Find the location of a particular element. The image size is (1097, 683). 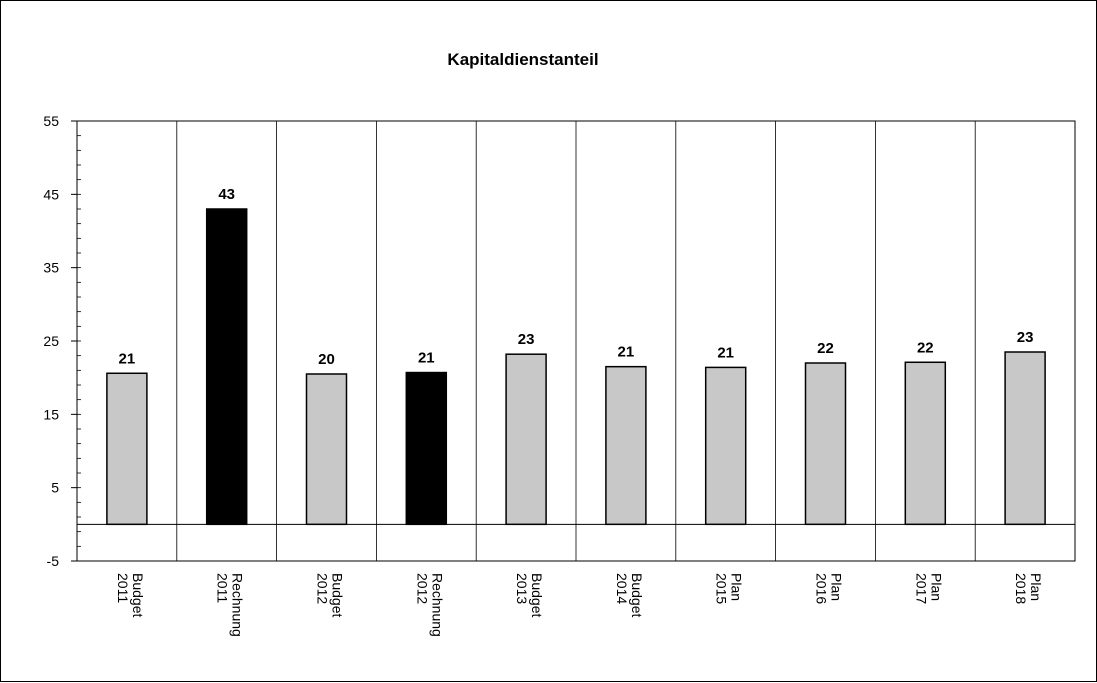

data-label: 20 is located at coordinates (326, 359).